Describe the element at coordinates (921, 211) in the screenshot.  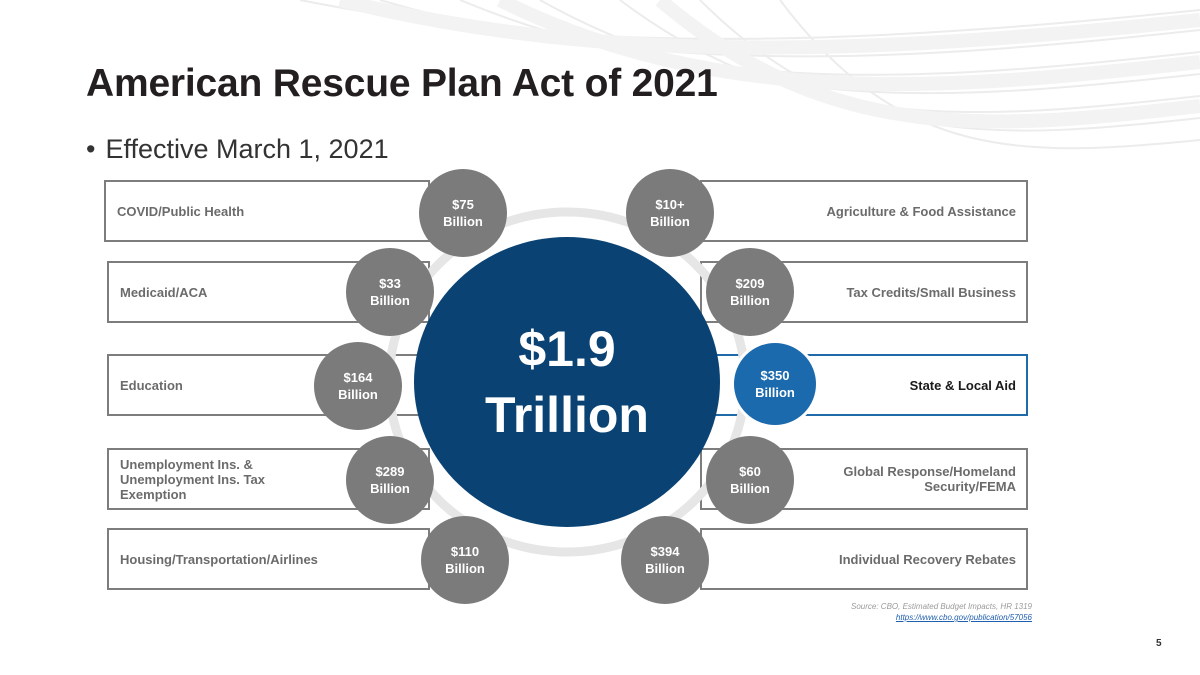
I see `category-label: Agriculture & Food Assistance` at that location.